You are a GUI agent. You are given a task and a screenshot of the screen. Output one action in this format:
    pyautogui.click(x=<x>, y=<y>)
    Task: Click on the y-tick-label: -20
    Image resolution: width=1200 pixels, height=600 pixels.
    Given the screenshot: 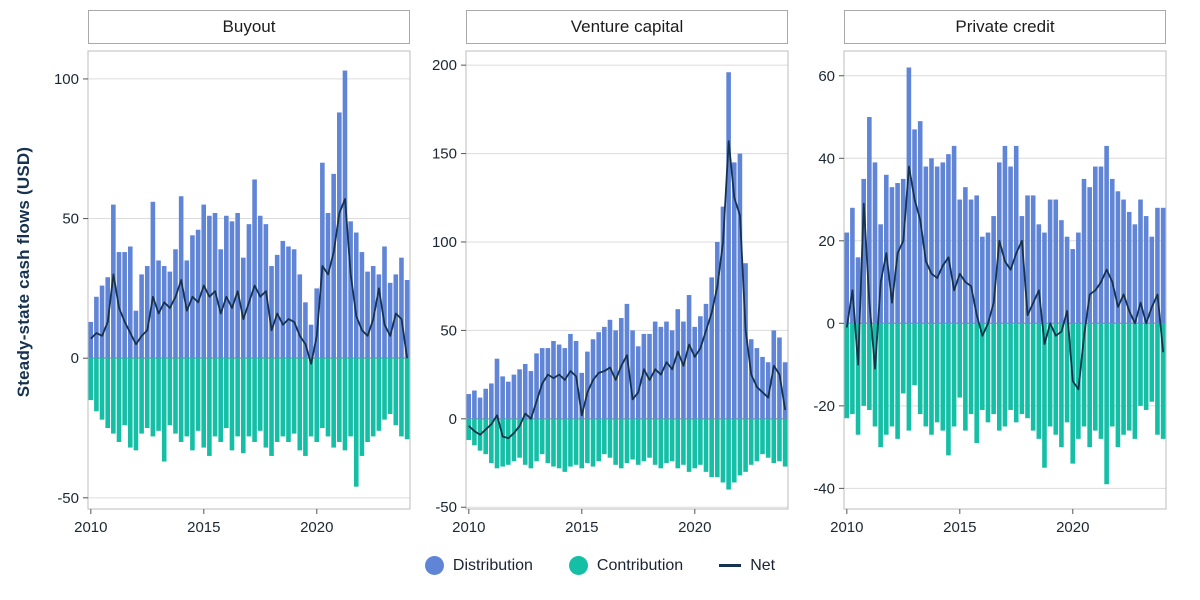 What is the action you would take?
    pyautogui.click(x=824, y=406)
    